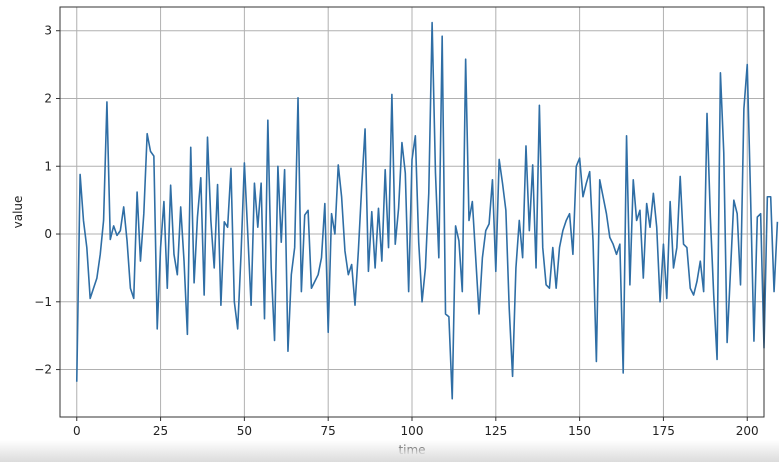 Image resolution: width=779 pixels, height=462 pixels. Describe the element at coordinates (43, 370) in the screenshot. I see `y-tick-label: −2` at that location.